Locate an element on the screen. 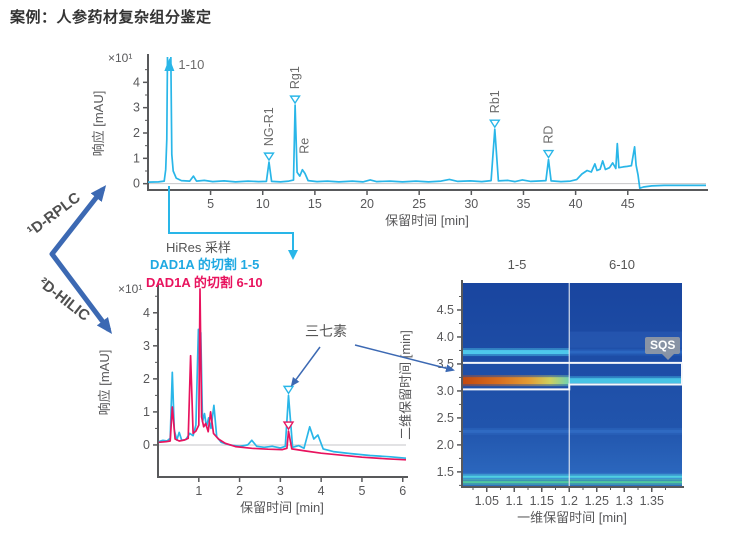 This screenshot has width=730, height=545. sqs-tooltip: SQS is located at coordinates (663, 348).